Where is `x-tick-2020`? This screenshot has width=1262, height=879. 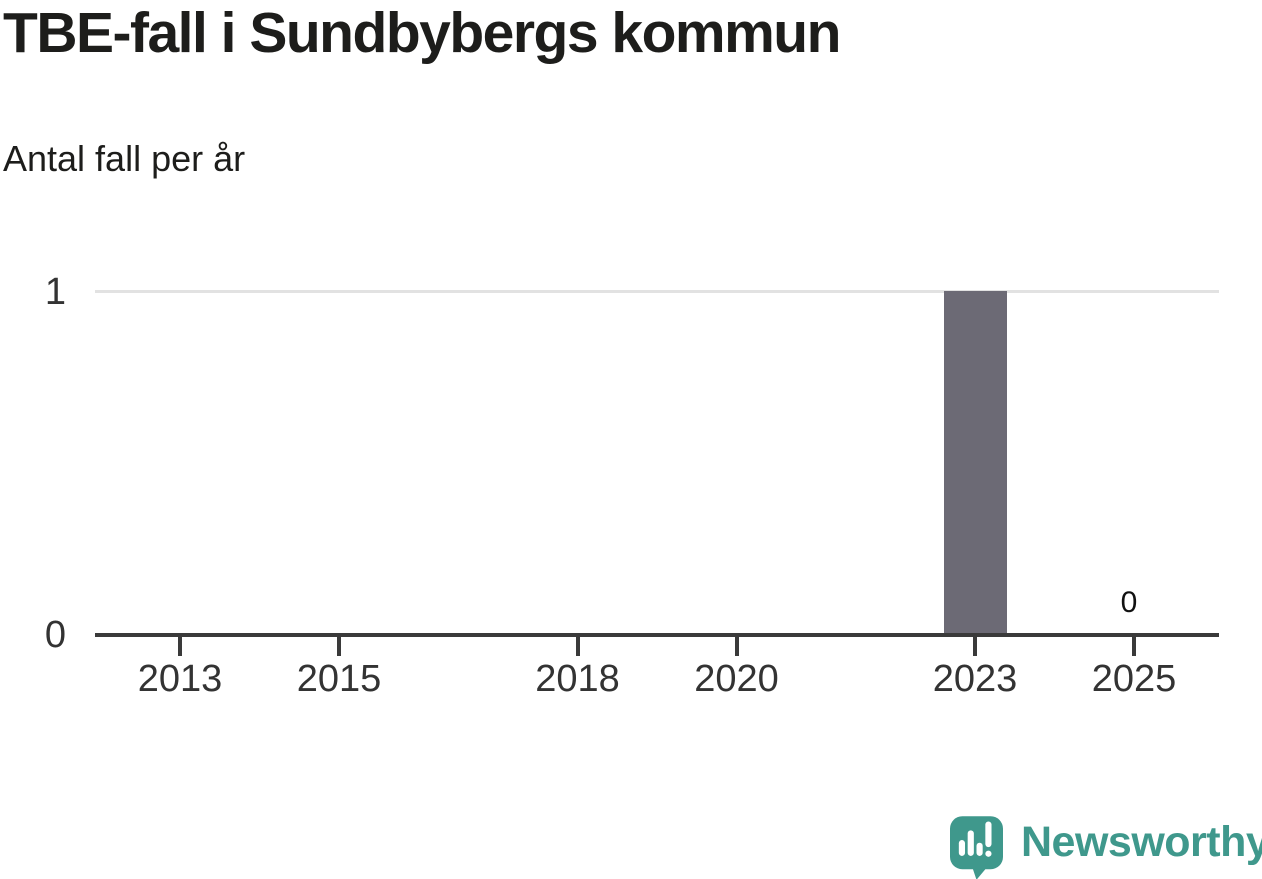 x-tick-2020 is located at coordinates (736, 645).